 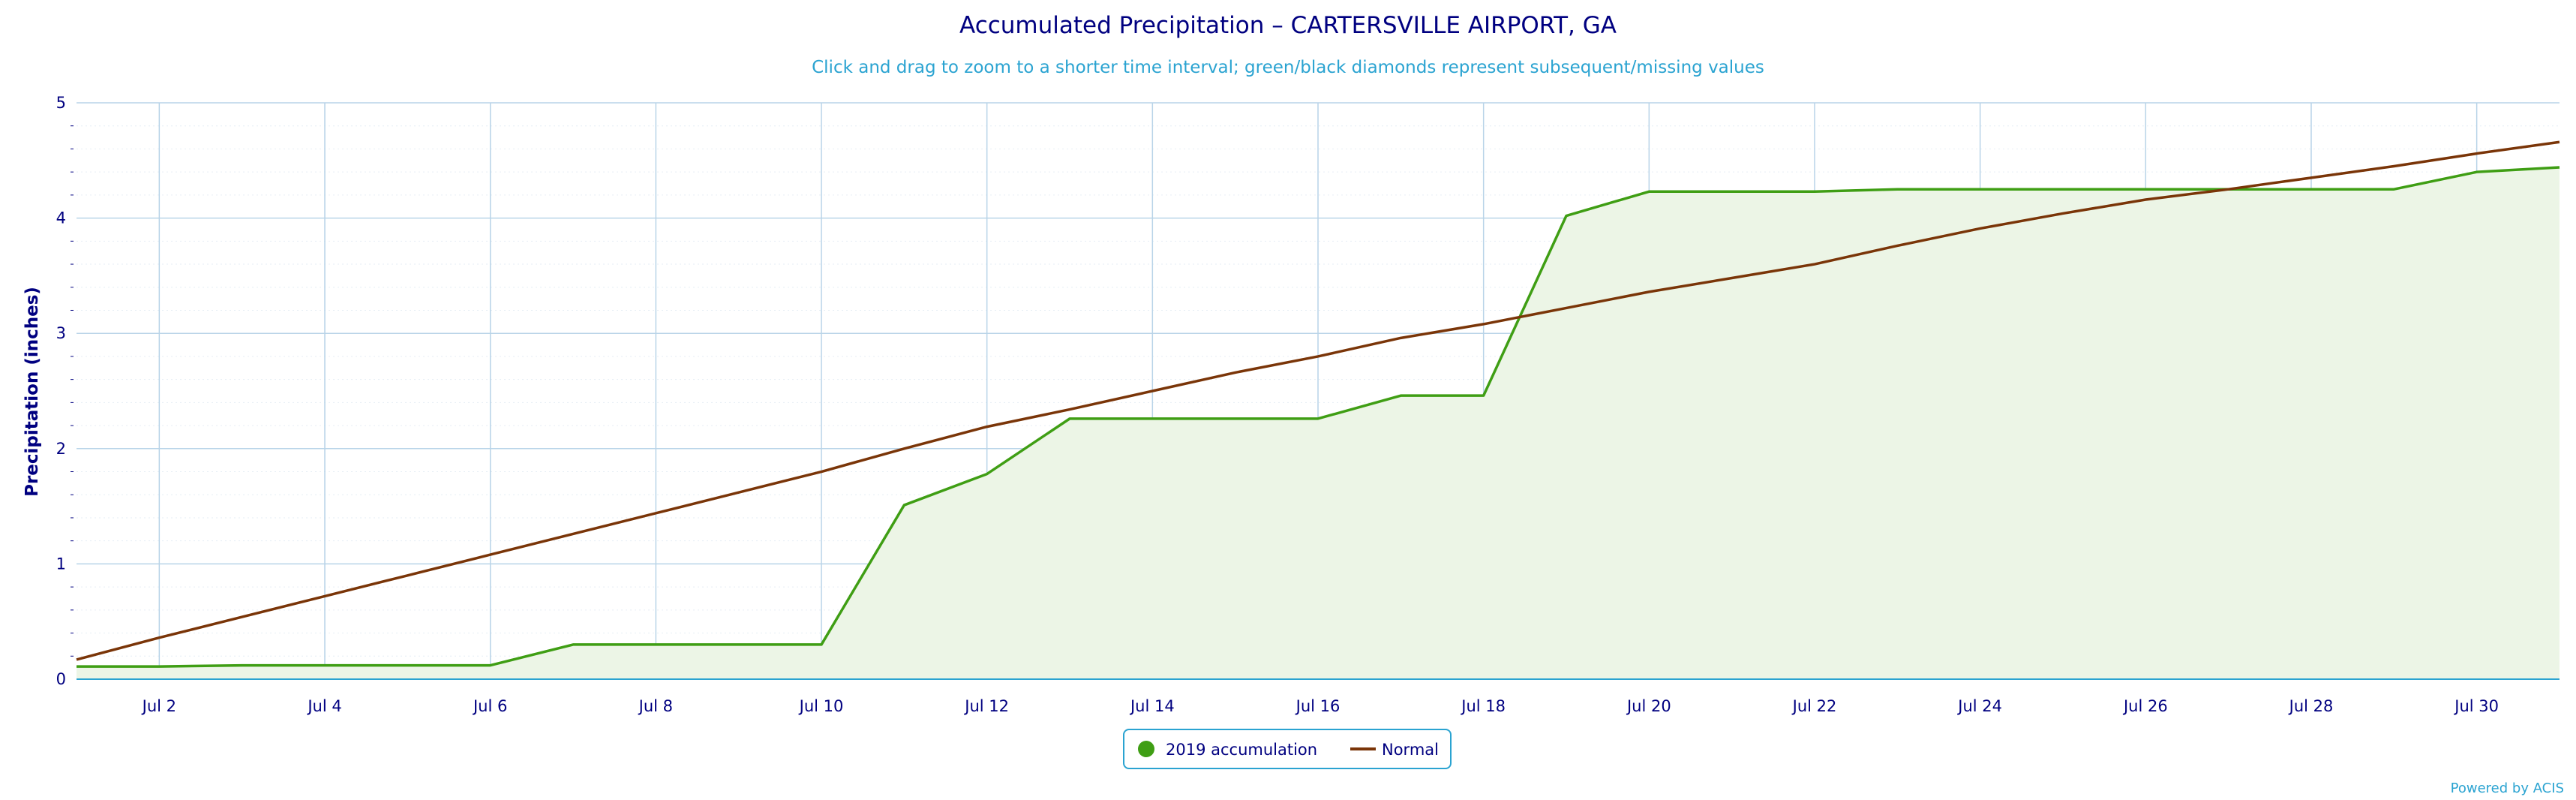 I want to click on x-tick-label: Jul 10, so click(x=821, y=706).